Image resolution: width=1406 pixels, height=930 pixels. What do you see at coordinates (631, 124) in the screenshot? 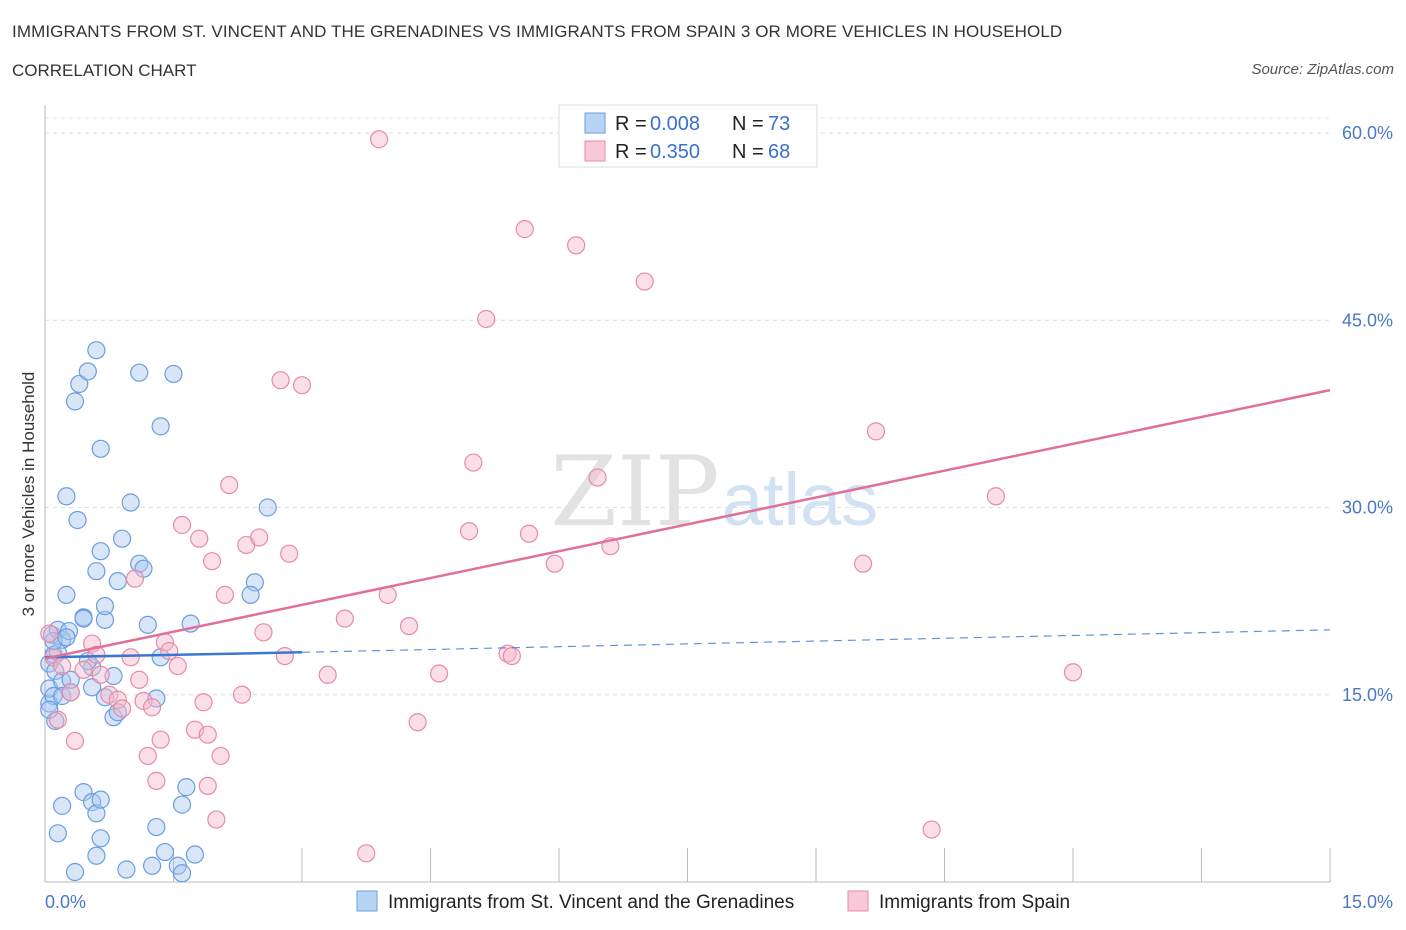
I see `legend-r-label-blue: R =` at bounding box center [631, 124].